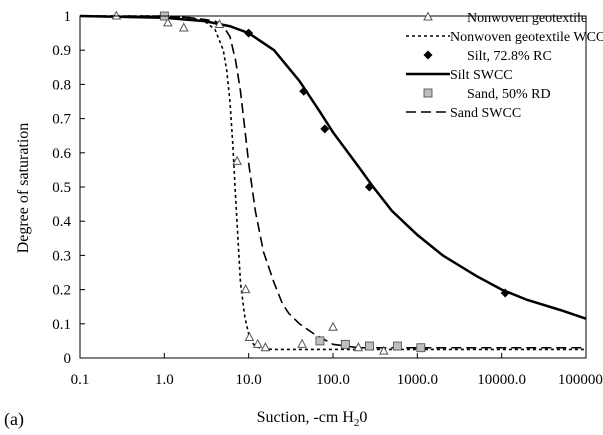 The width and height of the screenshot is (603, 435). I want to click on x-tick-label: 100.0, so click(333, 380).